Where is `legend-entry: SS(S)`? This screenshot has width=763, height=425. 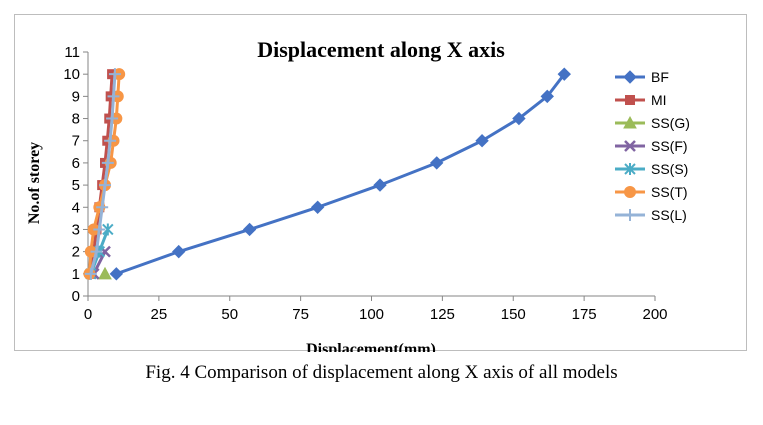
legend-entry: SS(S) is located at coordinates (651, 169).